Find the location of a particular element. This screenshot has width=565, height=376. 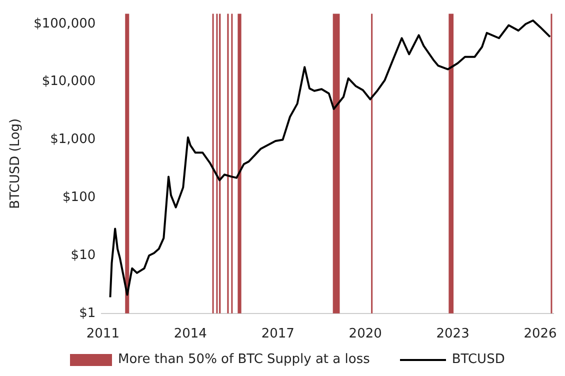

y-tick-label: $10,000 is located at coordinates (69, 82).